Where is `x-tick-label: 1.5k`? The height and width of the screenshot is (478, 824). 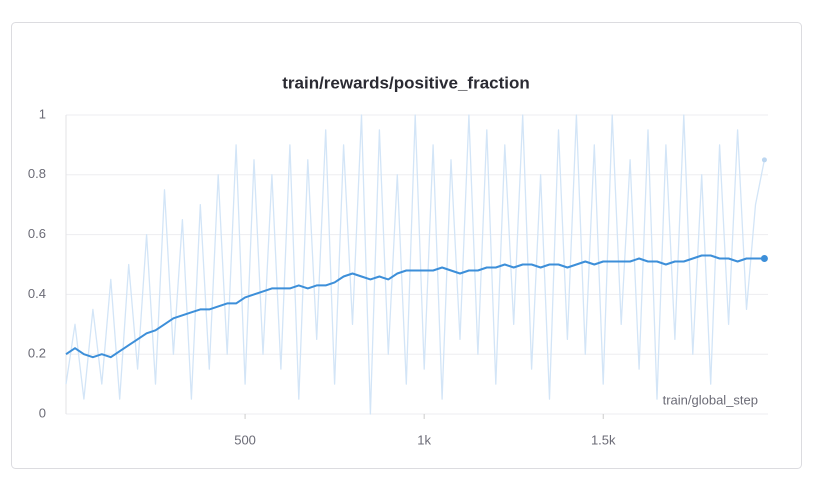 x-tick-label: 1.5k is located at coordinates (603, 439).